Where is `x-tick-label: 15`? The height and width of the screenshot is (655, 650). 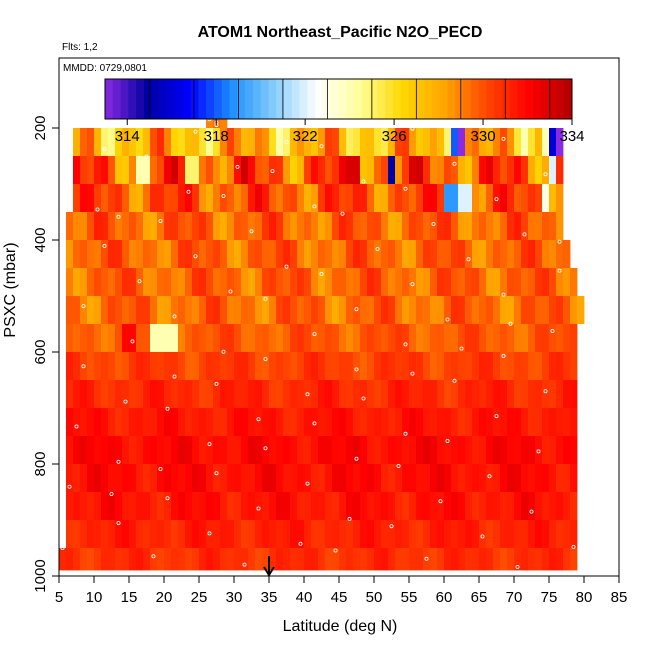 x-tick-label: 15 is located at coordinates (129, 597).